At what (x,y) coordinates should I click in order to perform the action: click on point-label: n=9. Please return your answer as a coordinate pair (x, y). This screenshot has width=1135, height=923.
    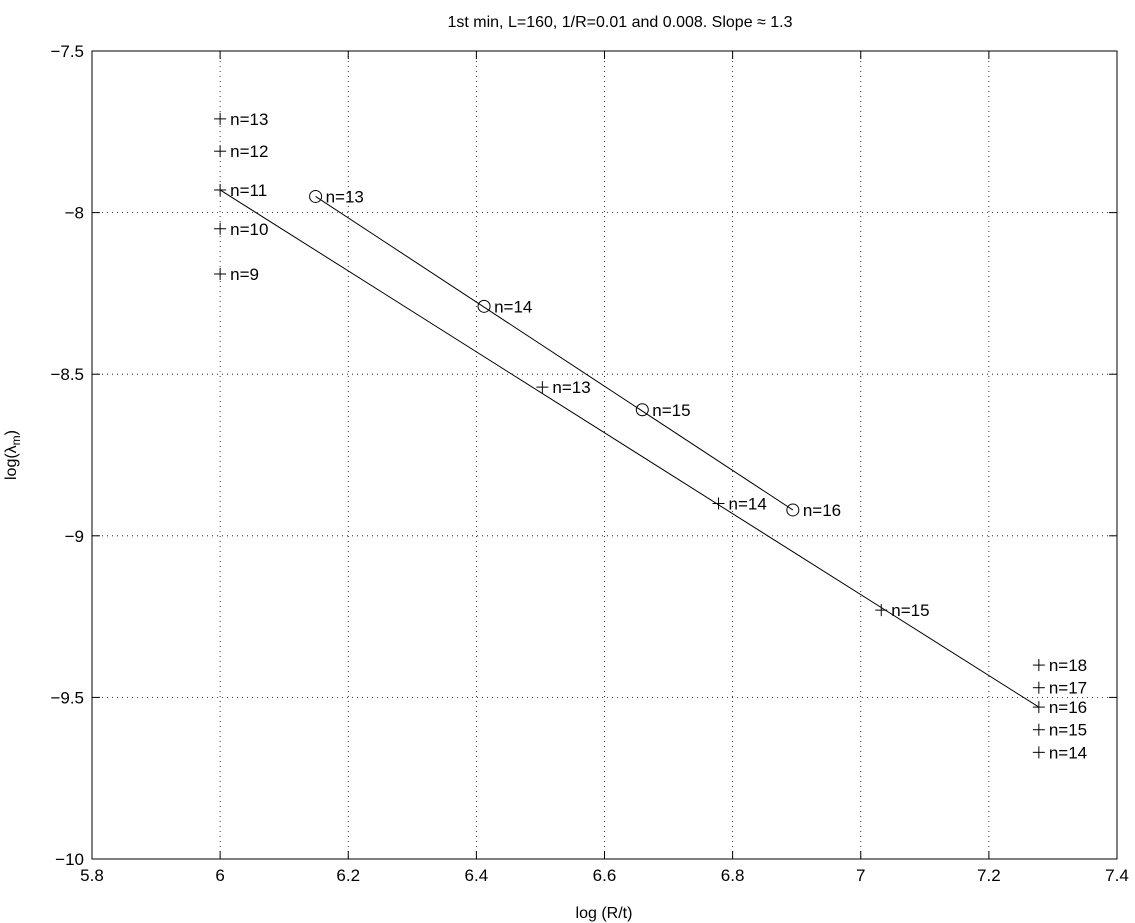
    Looking at the image, I should click on (244, 274).